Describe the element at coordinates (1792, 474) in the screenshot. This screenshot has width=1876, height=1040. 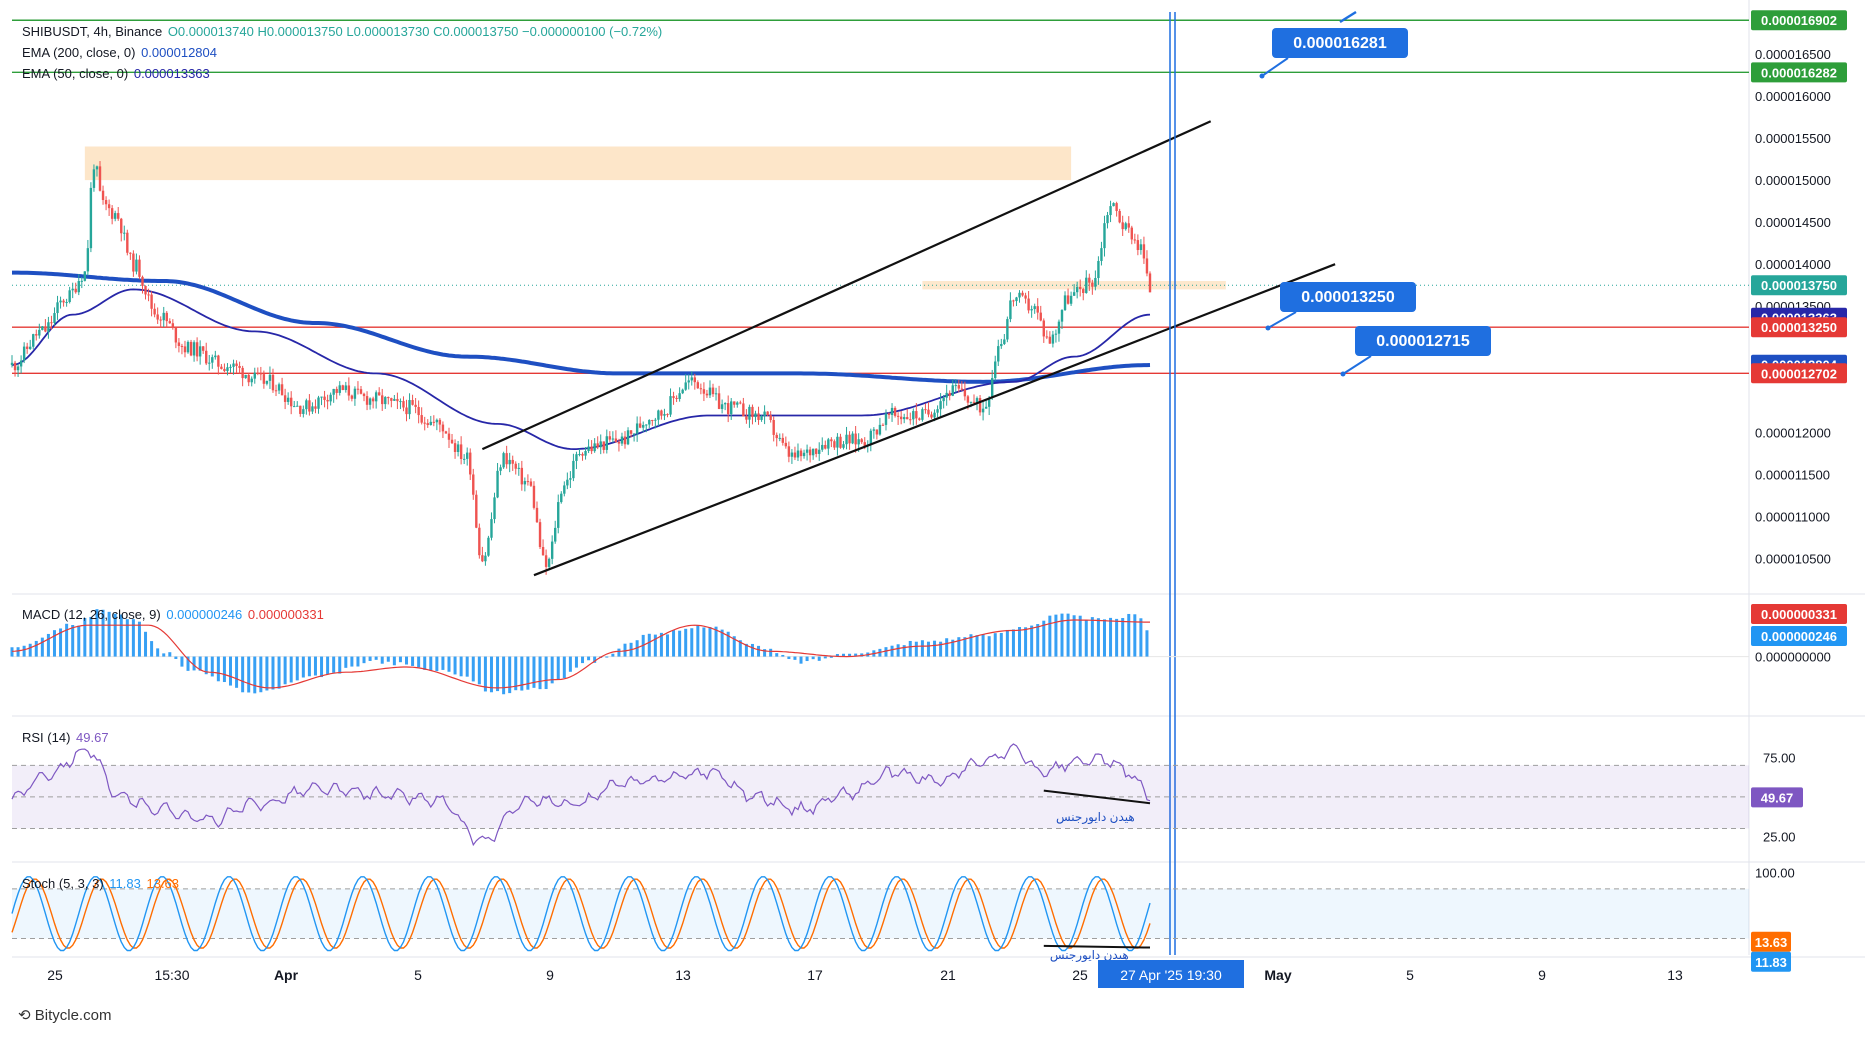
I see `price-axis-tick: 0.000011500` at that location.